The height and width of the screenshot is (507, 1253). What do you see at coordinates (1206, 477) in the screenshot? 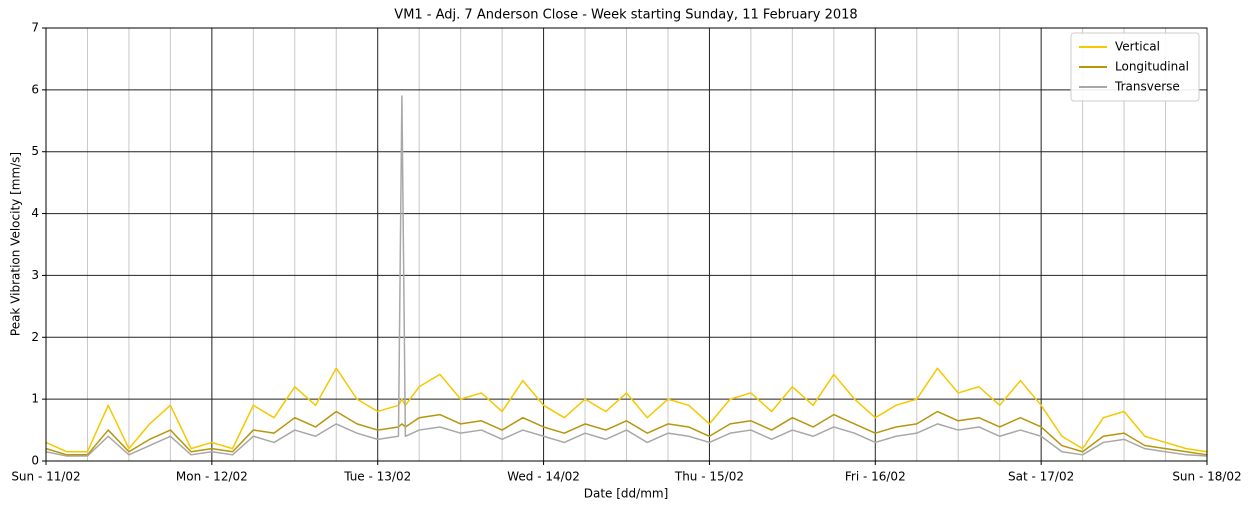
I see `x-tick-label: Sun - 18/02` at bounding box center [1206, 477].